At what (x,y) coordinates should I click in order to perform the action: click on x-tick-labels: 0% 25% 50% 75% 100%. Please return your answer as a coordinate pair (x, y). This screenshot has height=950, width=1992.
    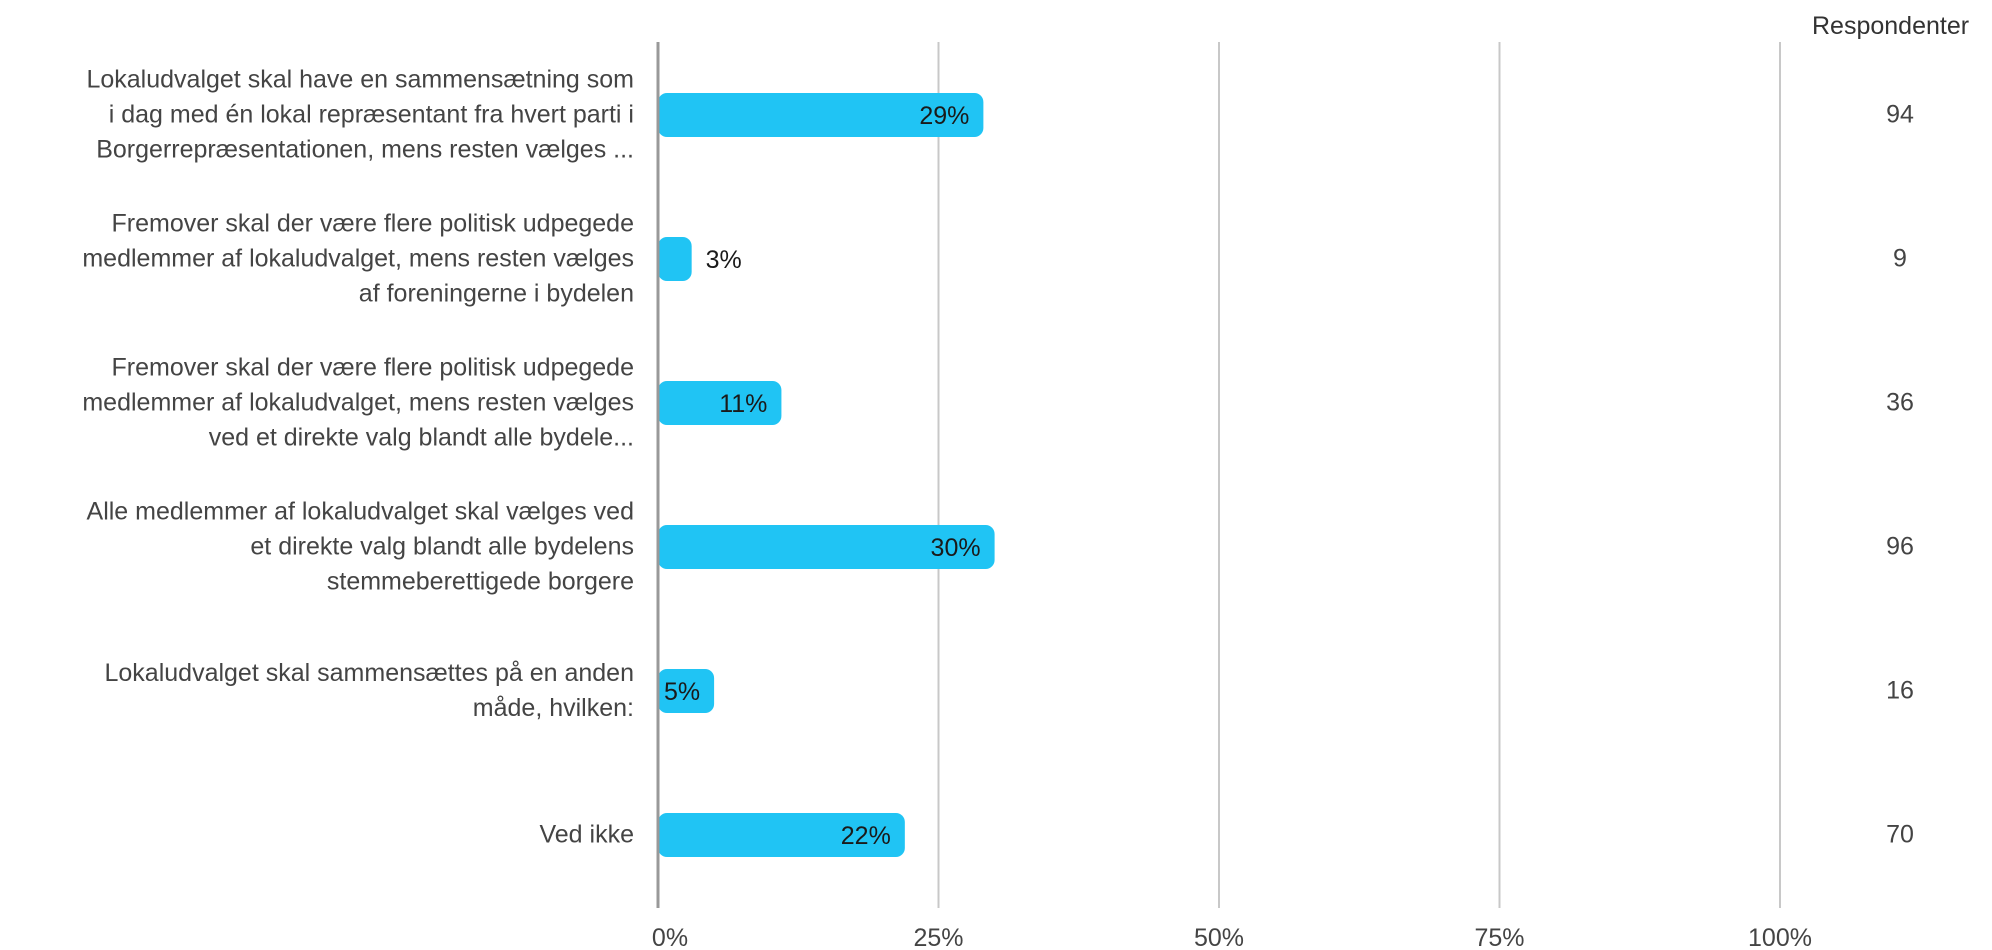
    Looking at the image, I should click on (1232, 937).